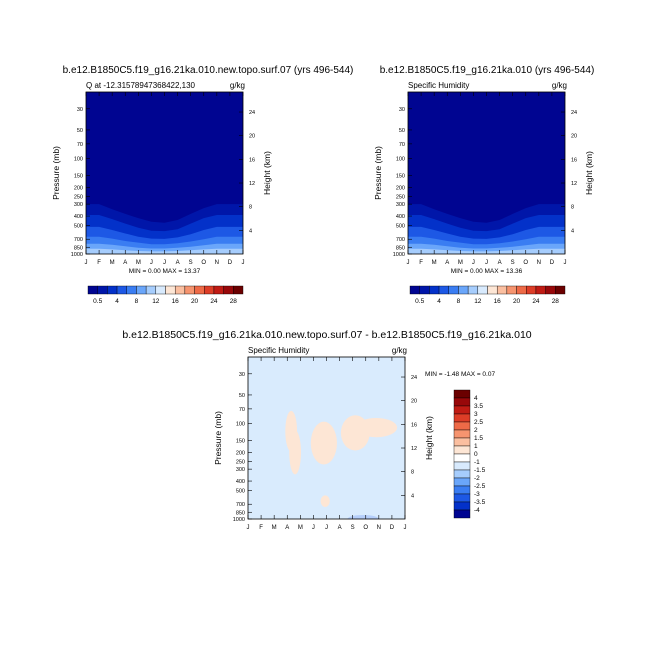 This screenshot has height=654, width=654. I want to click on colorbar-label: 24, so click(536, 301).